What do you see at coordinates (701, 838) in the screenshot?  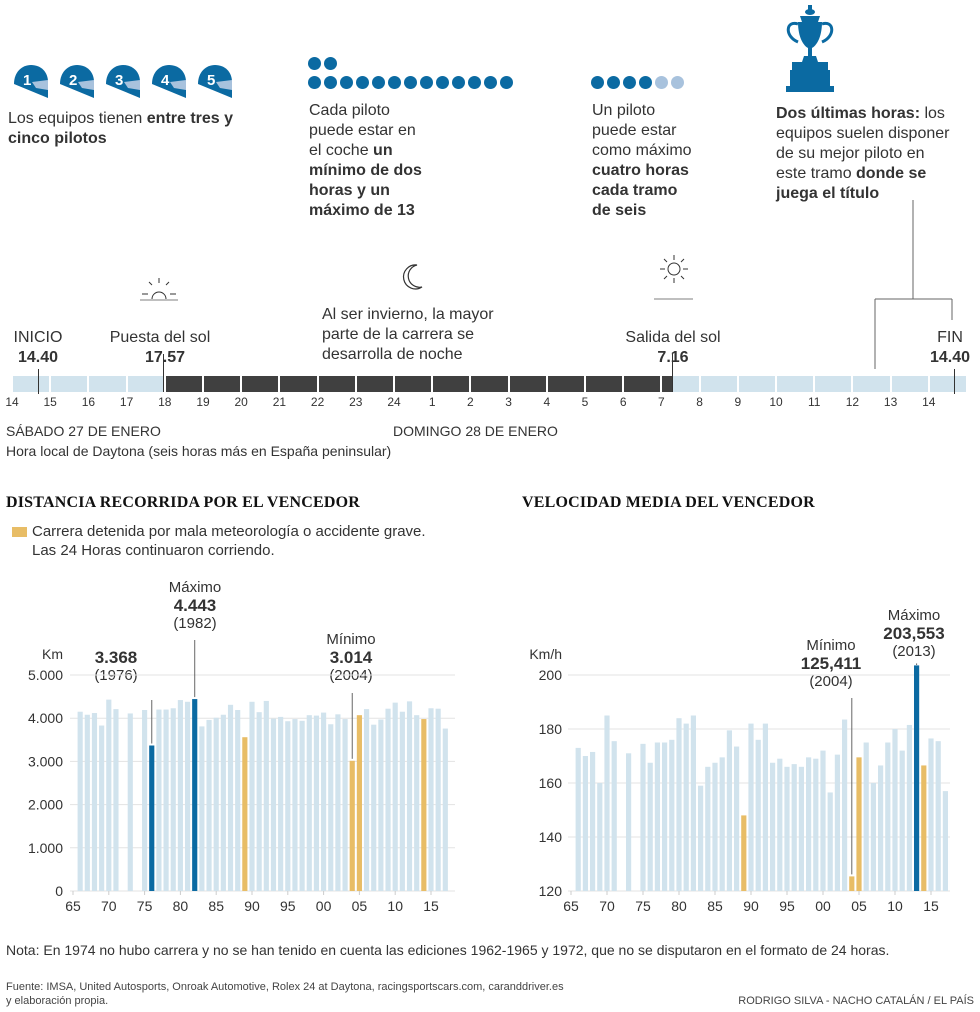 I see `bar-1983` at bounding box center [701, 838].